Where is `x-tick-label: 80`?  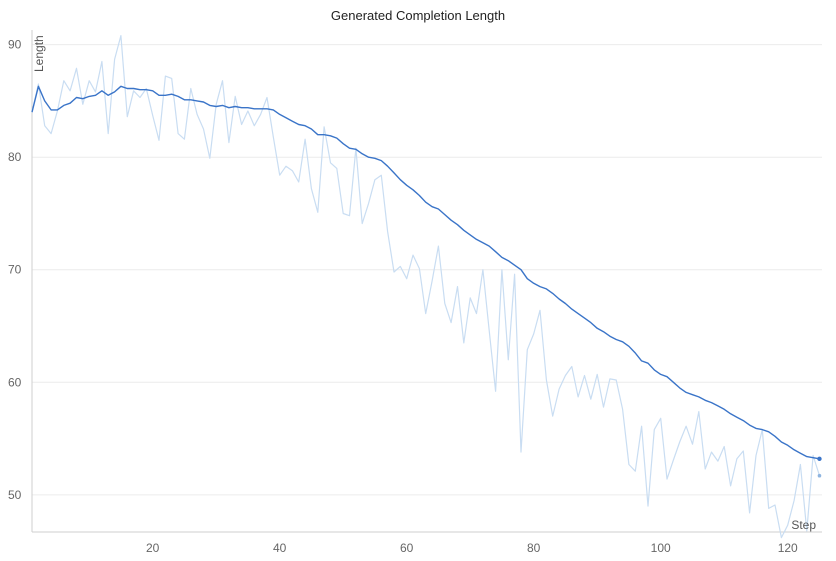
x-tick-label: 80 is located at coordinates (534, 548).